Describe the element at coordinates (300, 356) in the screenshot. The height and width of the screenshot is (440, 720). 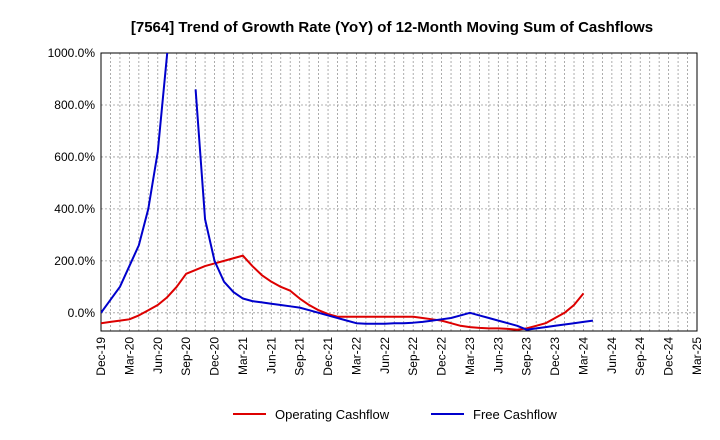
I see `x-tick-label: Sep-21` at that location.